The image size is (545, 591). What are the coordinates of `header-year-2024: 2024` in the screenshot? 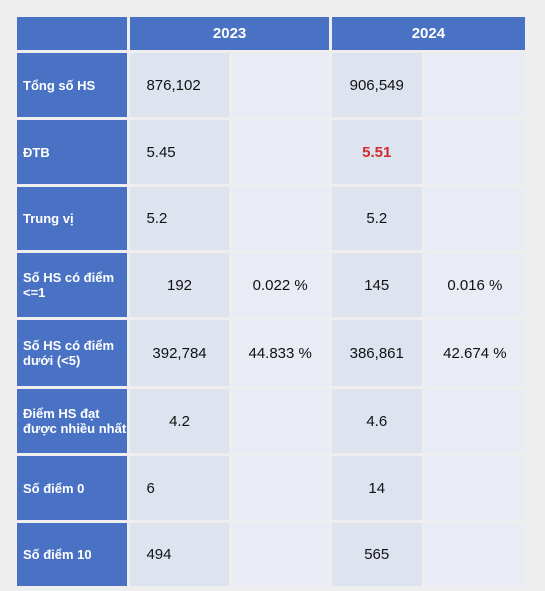 It's located at (428, 33).